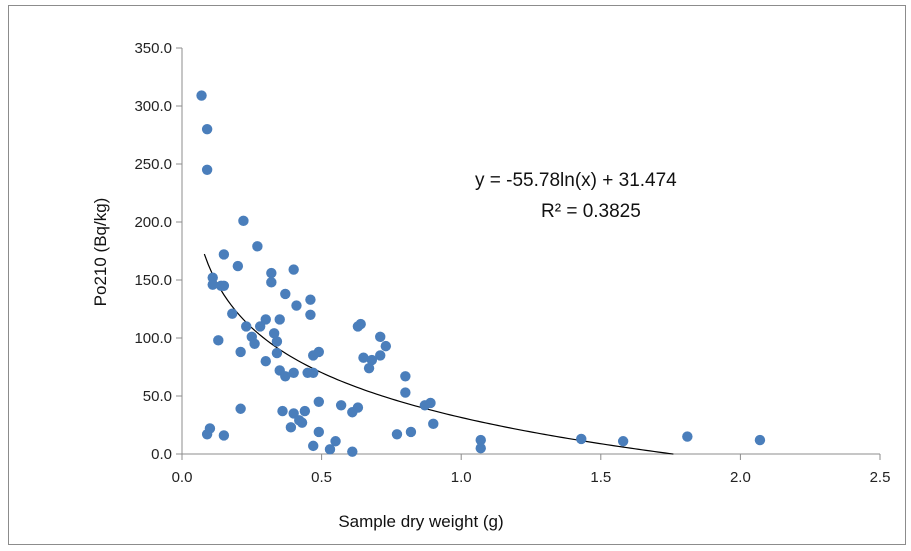 This screenshot has height=551, width=911. Describe the element at coordinates (420, 521) in the screenshot. I see `x-axis-title: Sample dry weight (g)` at that location.